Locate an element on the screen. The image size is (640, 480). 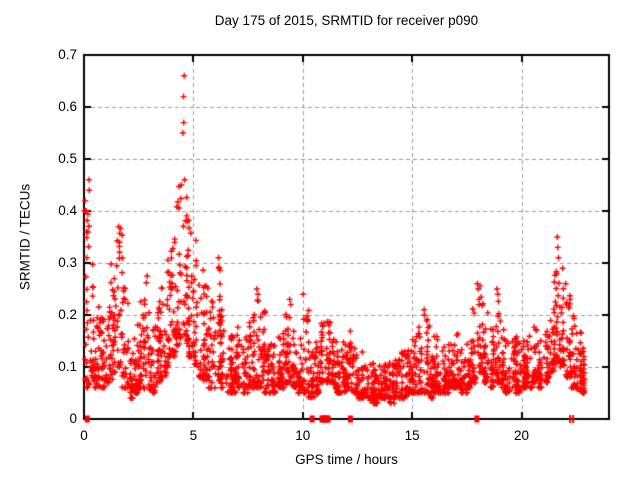
x-axis-label: GPS time / hours is located at coordinates (346, 459).